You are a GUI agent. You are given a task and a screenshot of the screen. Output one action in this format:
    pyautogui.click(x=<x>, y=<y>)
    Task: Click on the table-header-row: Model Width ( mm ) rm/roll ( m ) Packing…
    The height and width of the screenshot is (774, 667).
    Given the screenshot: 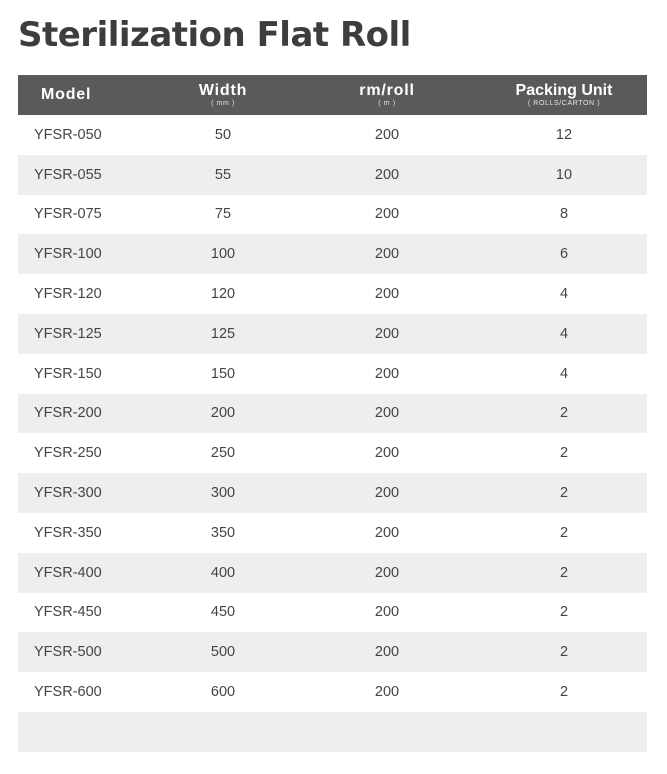 What is the action you would take?
    pyautogui.click(x=332, y=95)
    